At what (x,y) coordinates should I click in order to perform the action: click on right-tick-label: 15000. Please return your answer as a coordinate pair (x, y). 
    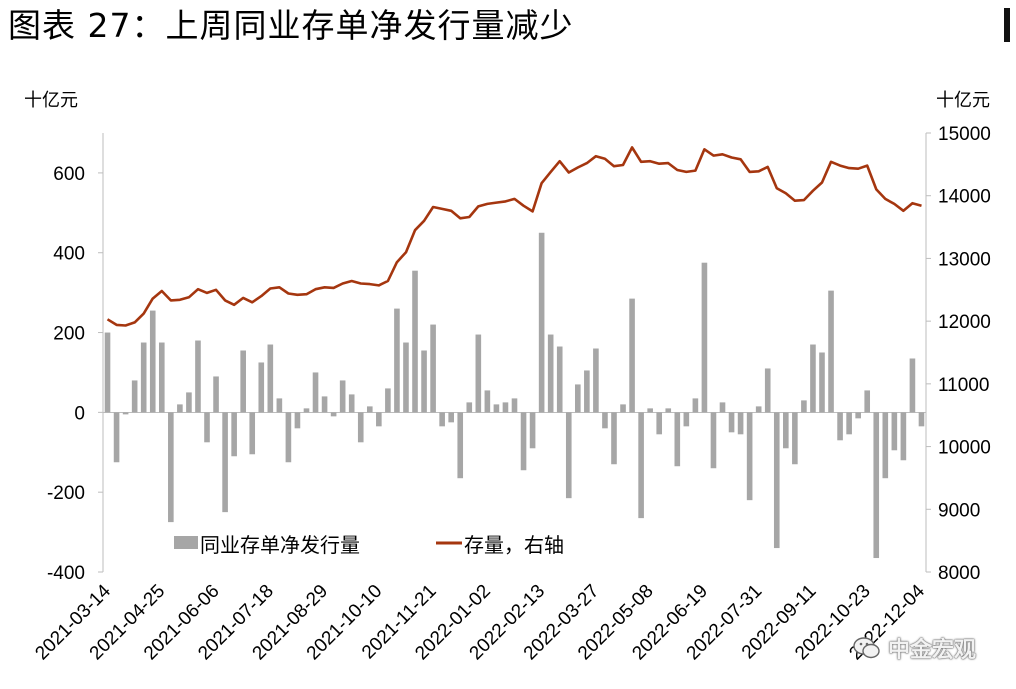
    Looking at the image, I should click on (964, 134).